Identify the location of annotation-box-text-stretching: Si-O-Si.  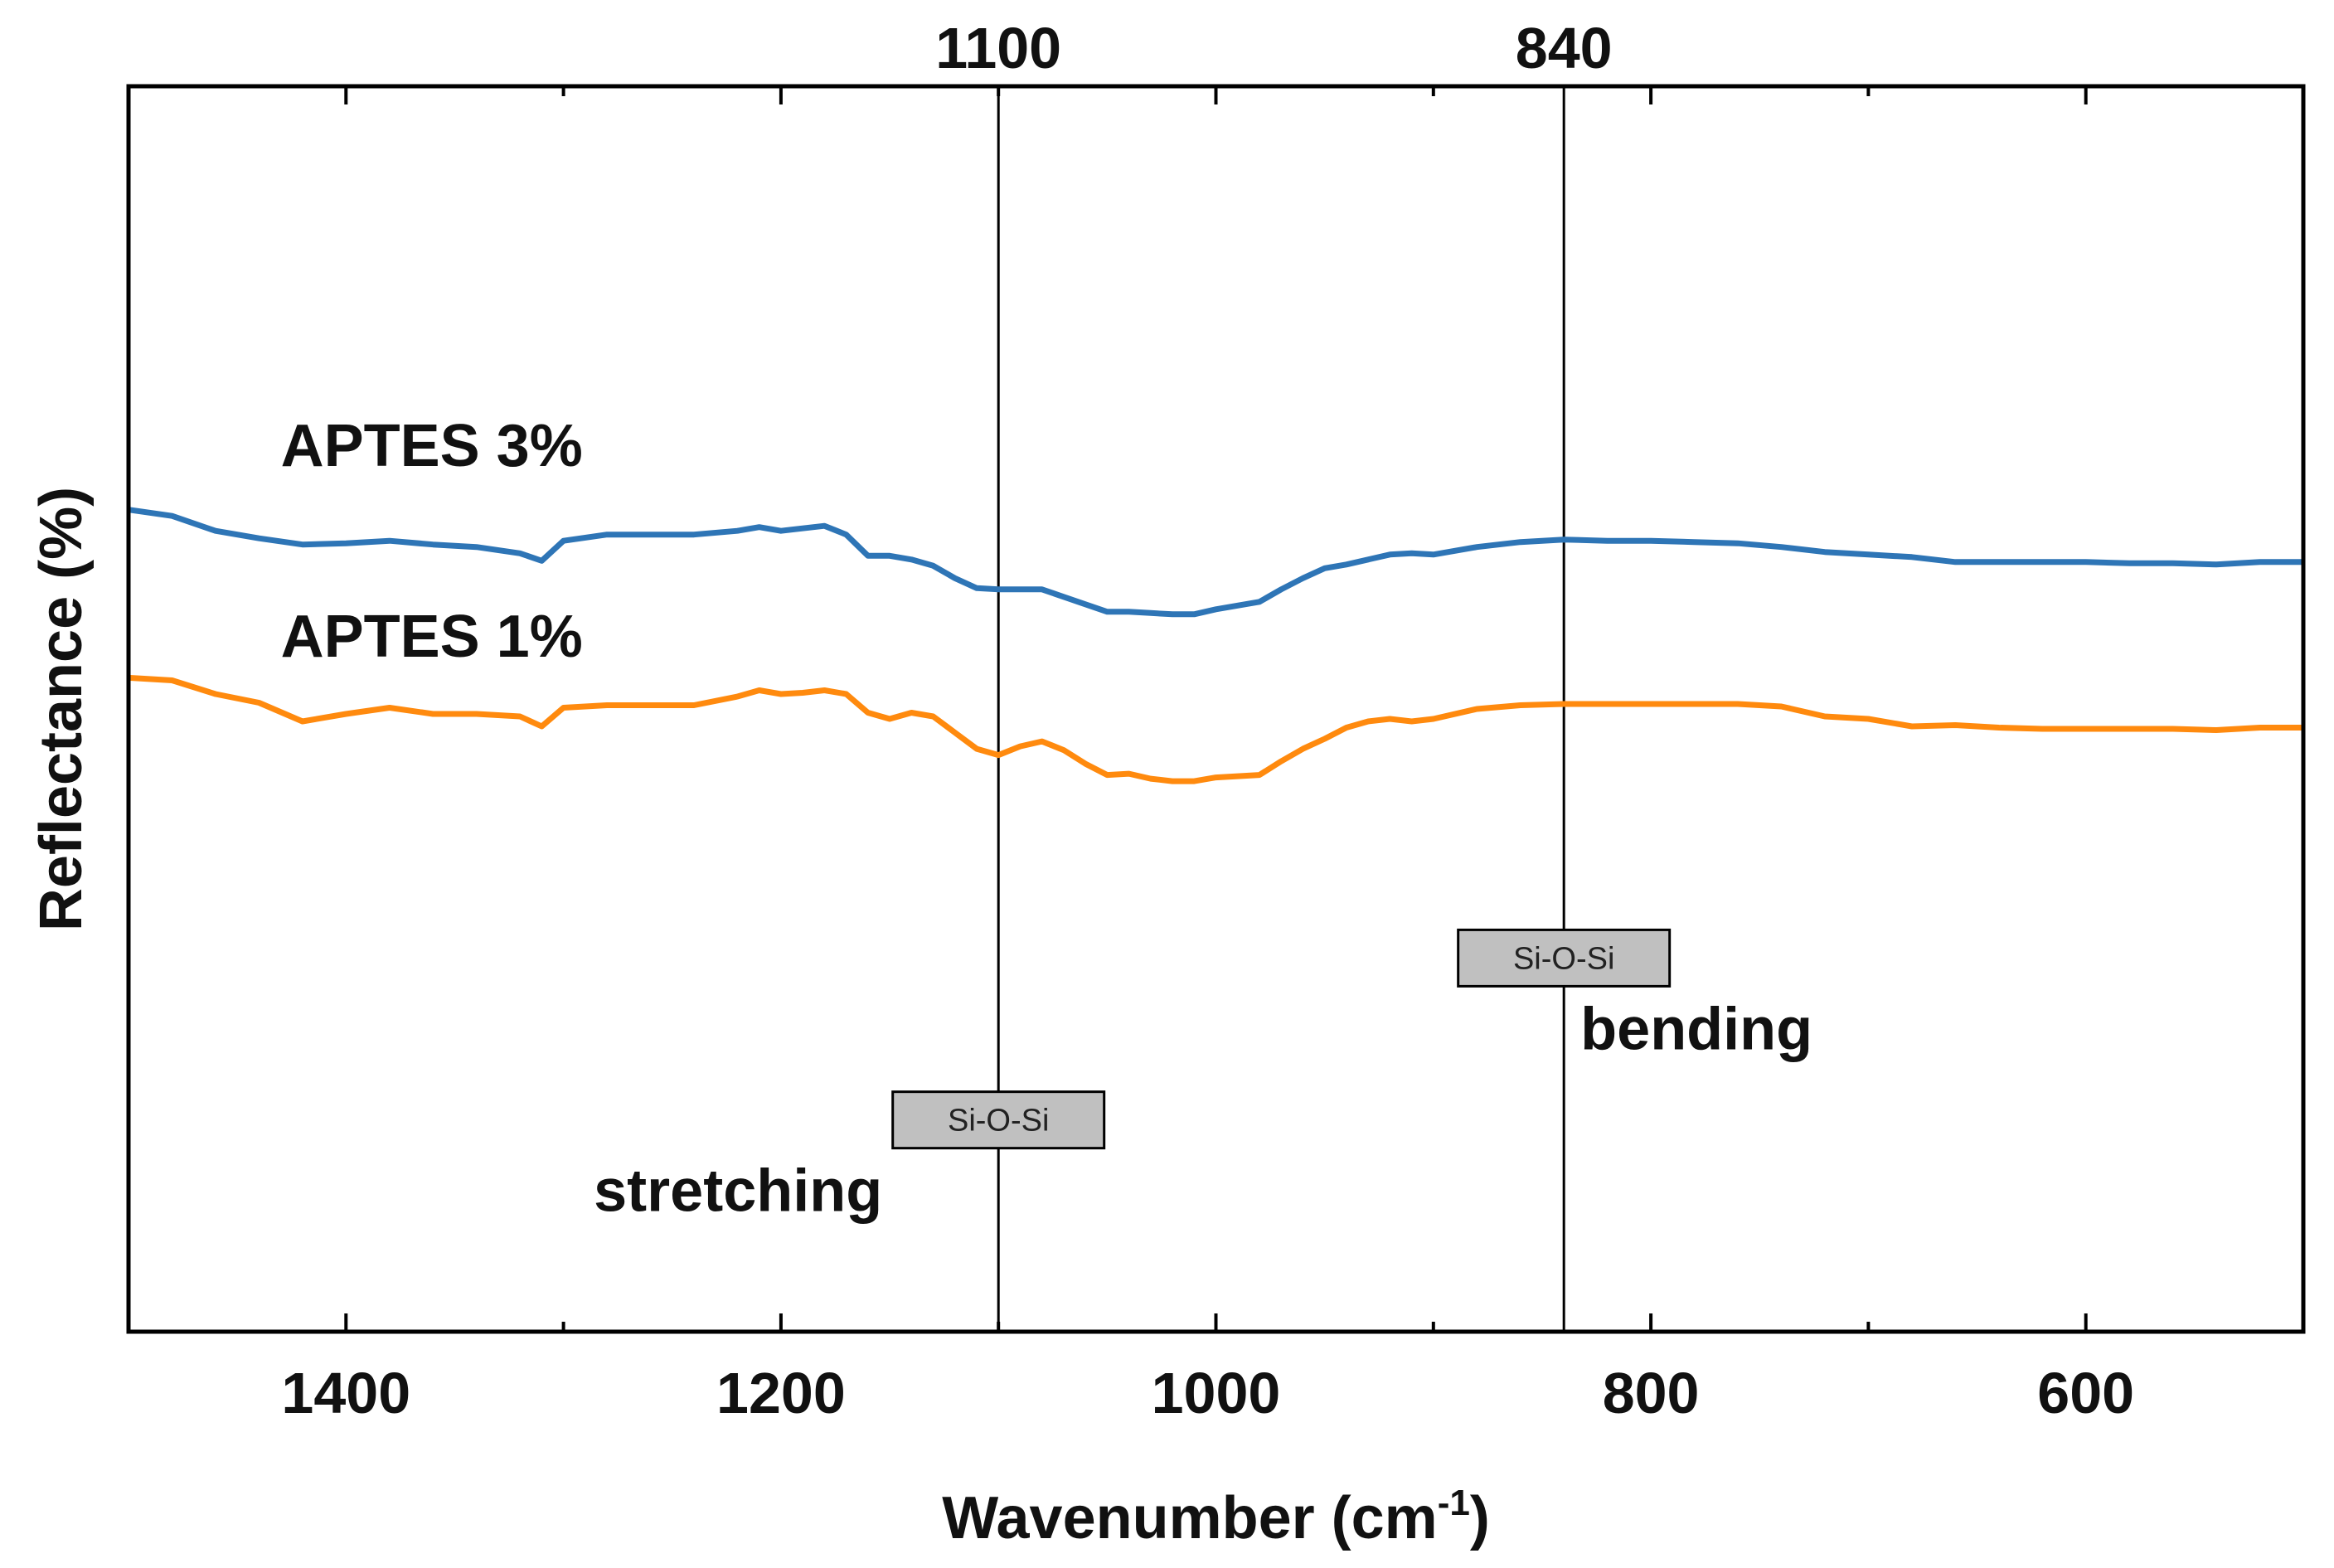
(998, 1121).